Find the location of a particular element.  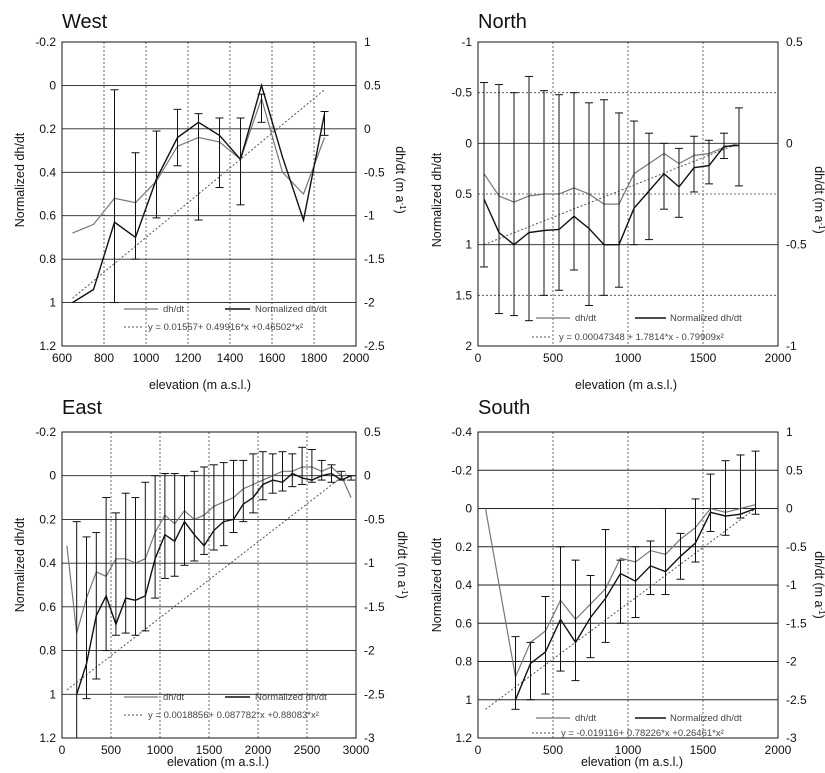

legend-fit-equation: y = 0.01557+ 0.49916*x +0.46502*x² is located at coordinates (225, 327).